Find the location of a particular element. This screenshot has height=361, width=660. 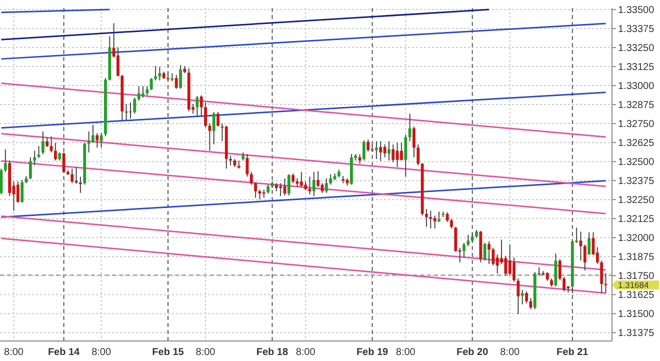

y-tick-label: 1.33125 is located at coordinates (636, 68).